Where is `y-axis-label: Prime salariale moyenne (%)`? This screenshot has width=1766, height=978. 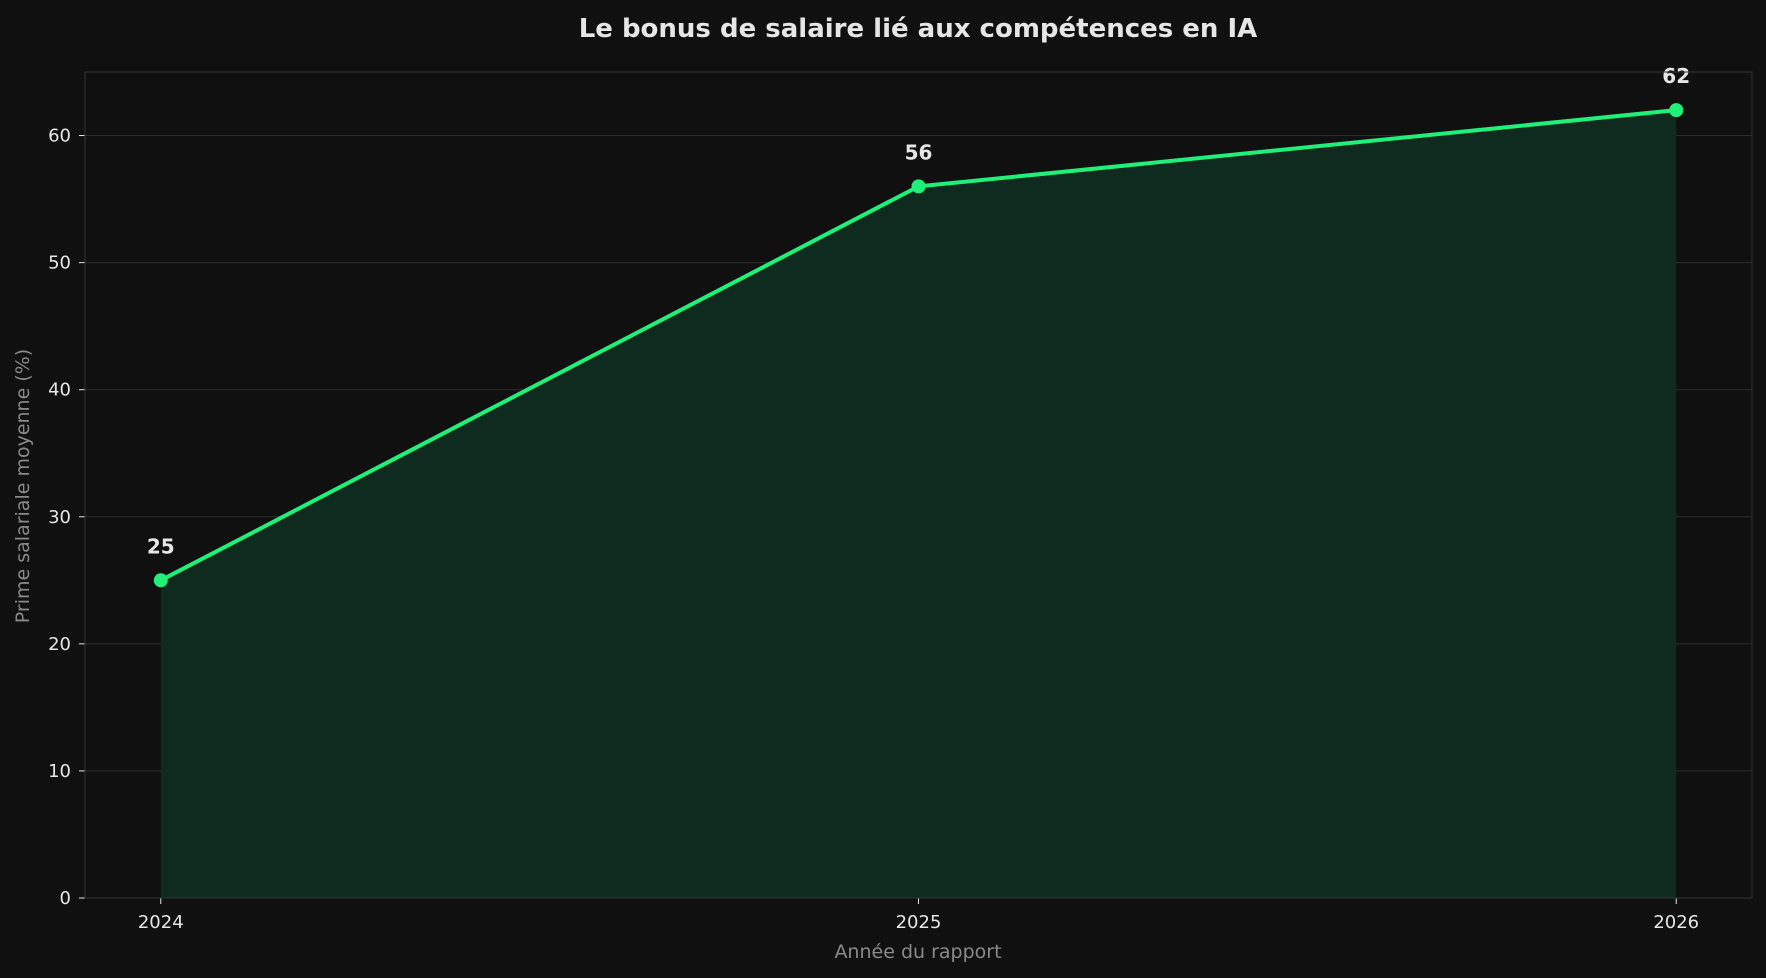 y-axis-label: Prime salariale moyenne (%) is located at coordinates (23, 486).